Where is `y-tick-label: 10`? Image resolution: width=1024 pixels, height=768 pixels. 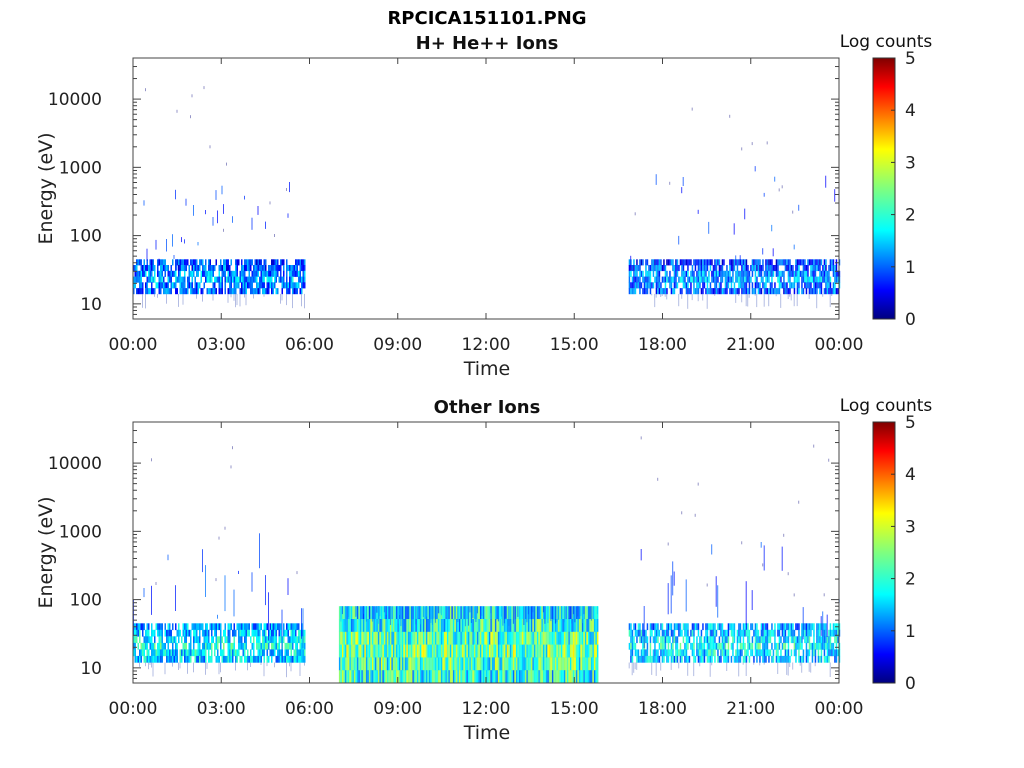 y-tick-label: 10 is located at coordinates (91, 669).